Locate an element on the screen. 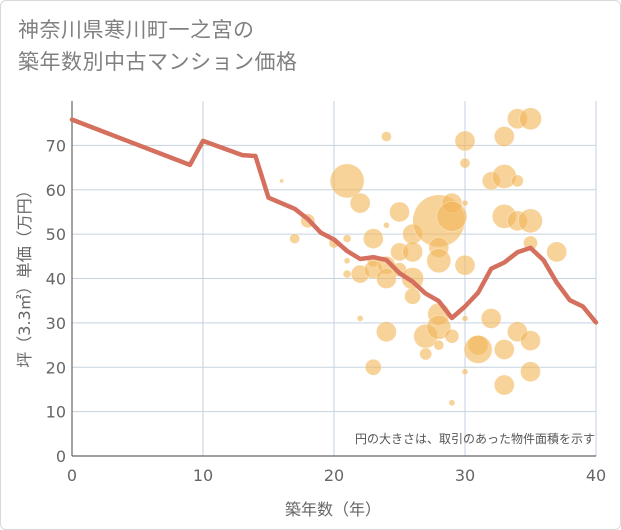 The width and height of the screenshot is (621, 530). x-tick-label-20: 20 is located at coordinates (334, 475).